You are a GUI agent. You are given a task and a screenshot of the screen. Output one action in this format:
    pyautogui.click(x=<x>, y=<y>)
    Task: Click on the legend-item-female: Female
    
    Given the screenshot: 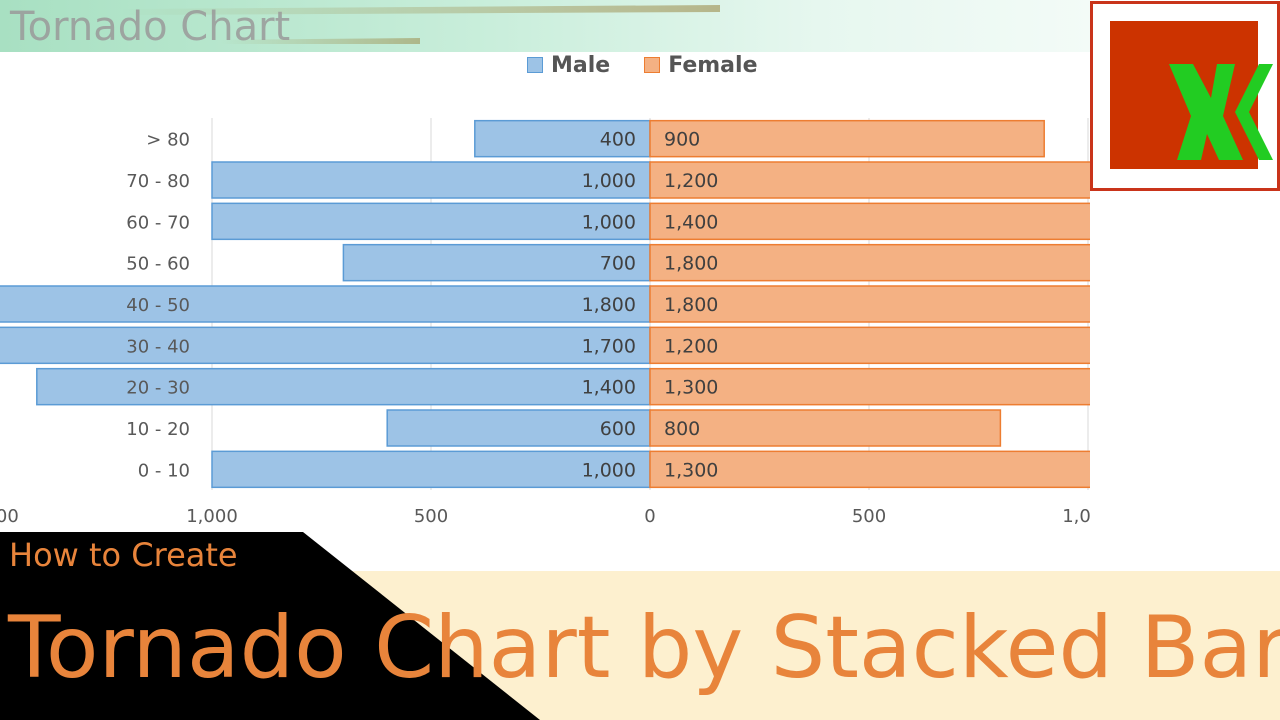 What is the action you would take?
    pyautogui.click(x=701, y=65)
    